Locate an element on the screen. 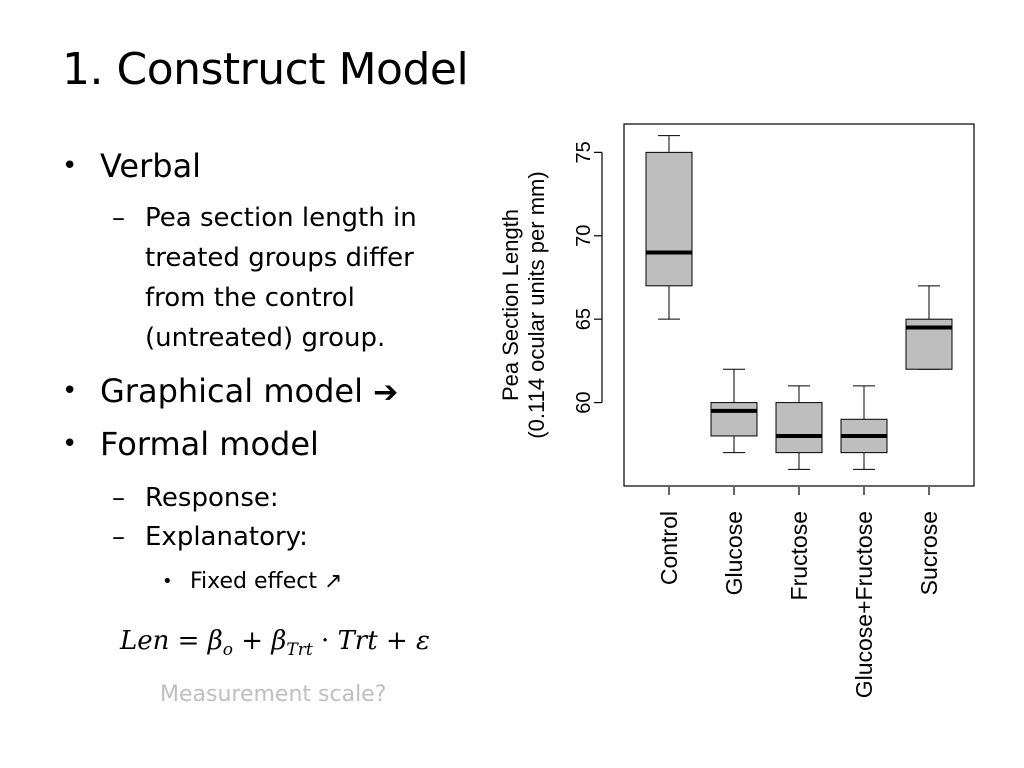 The image size is (1024, 768). explanatory-label: Explanatory: is located at coordinates (226, 537).